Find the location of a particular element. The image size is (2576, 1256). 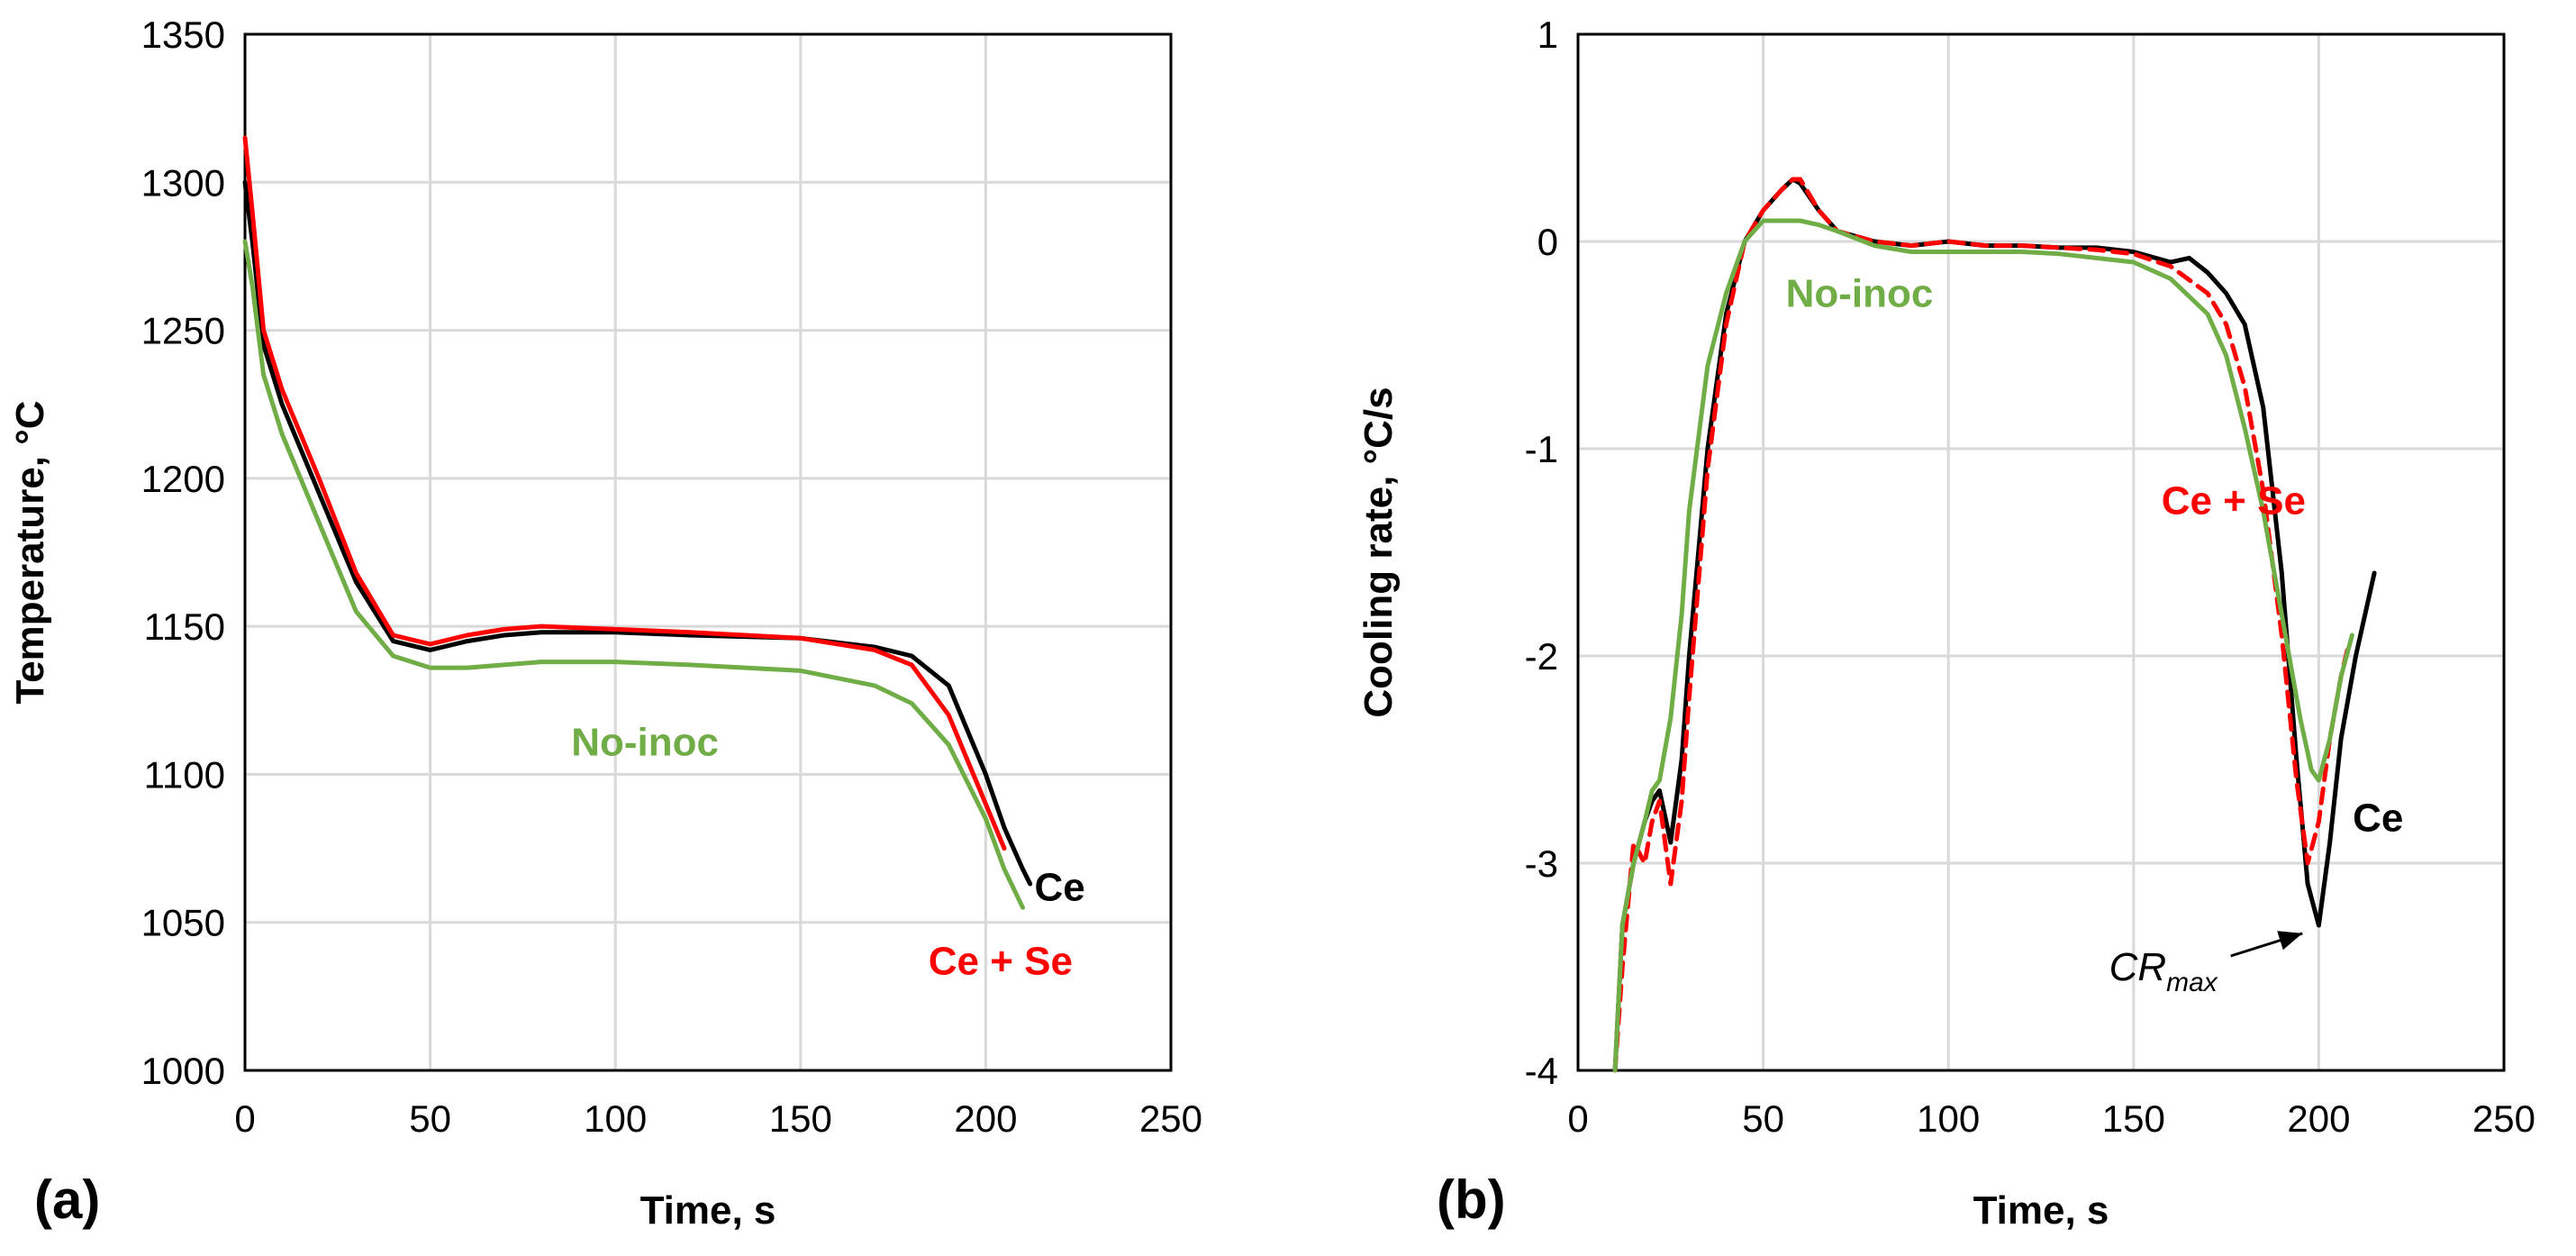

y-tick-label: 0 is located at coordinates (1547, 242).